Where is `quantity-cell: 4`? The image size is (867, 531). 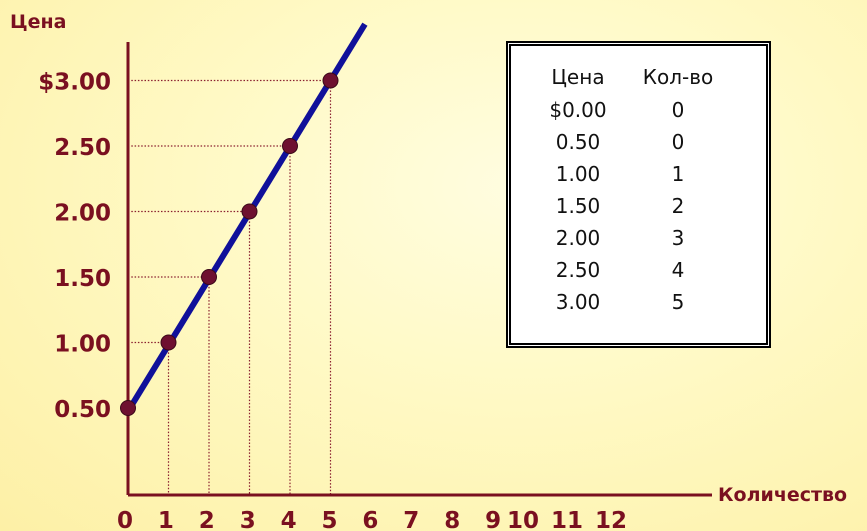 quantity-cell: 4 is located at coordinates (678, 270).